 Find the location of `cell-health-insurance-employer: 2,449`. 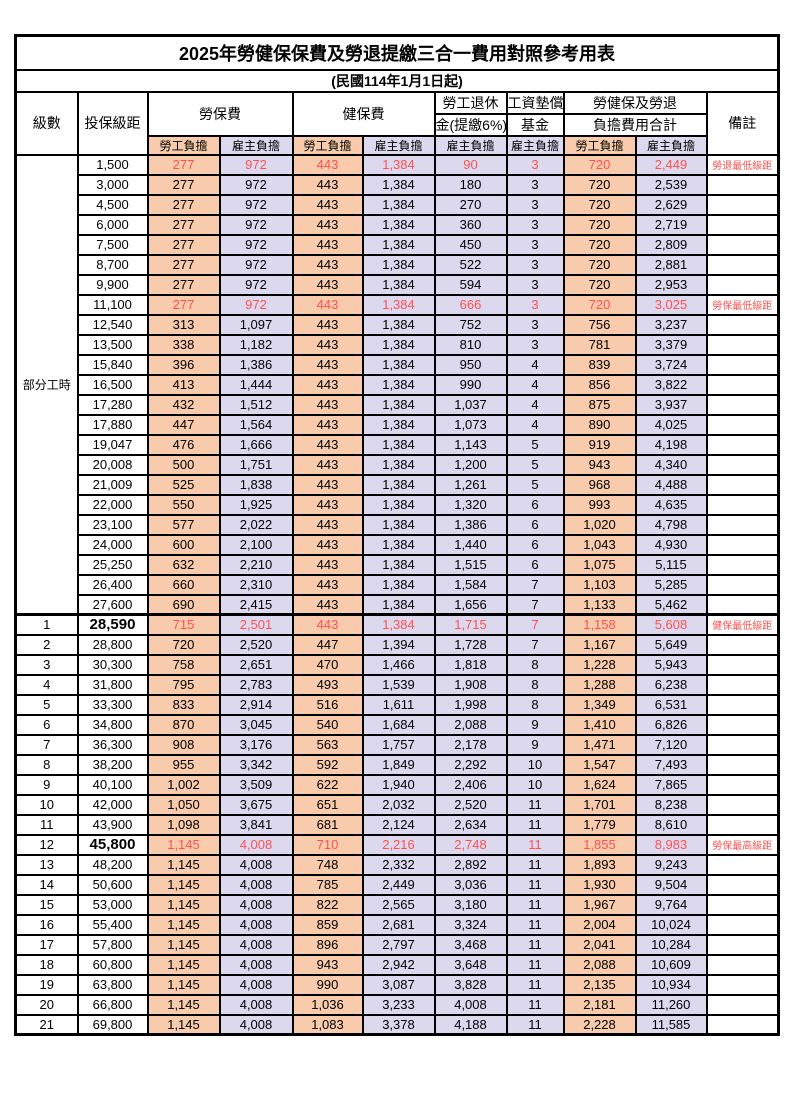

cell-health-insurance-employer: 2,449 is located at coordinates (398, 884).